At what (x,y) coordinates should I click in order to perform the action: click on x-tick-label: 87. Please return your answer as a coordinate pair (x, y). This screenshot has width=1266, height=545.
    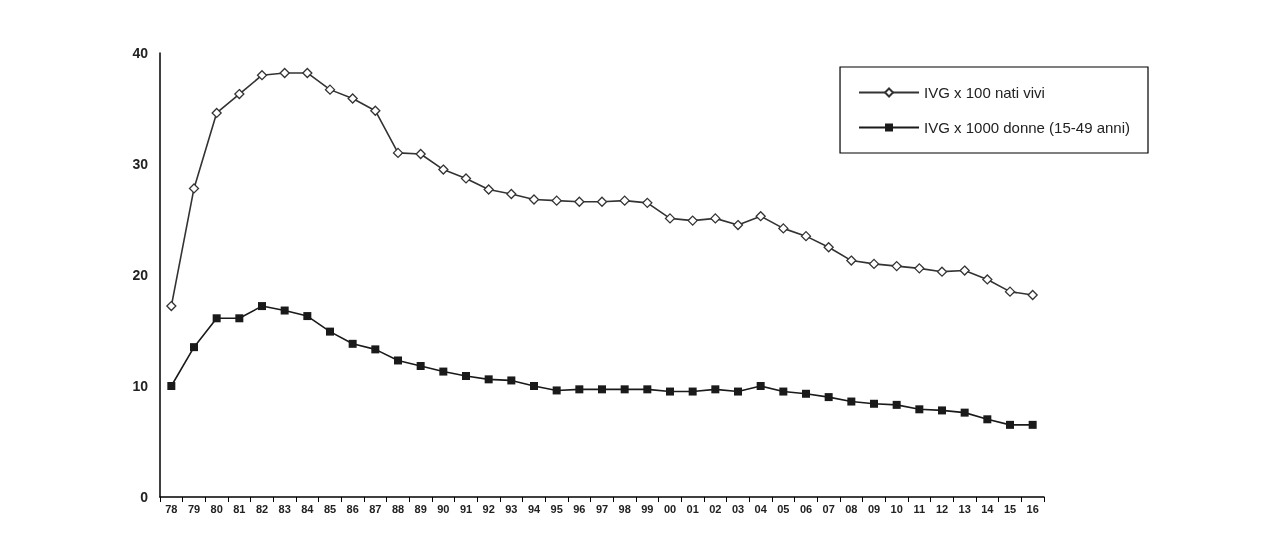
    Looking at the image, I should click on (375, 508).